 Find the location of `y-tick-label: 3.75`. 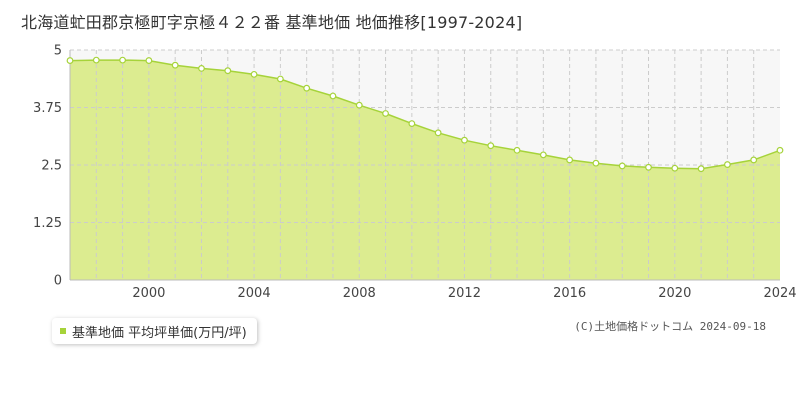

y-tick-label: 3.75 is located at coordinates (47, 108).